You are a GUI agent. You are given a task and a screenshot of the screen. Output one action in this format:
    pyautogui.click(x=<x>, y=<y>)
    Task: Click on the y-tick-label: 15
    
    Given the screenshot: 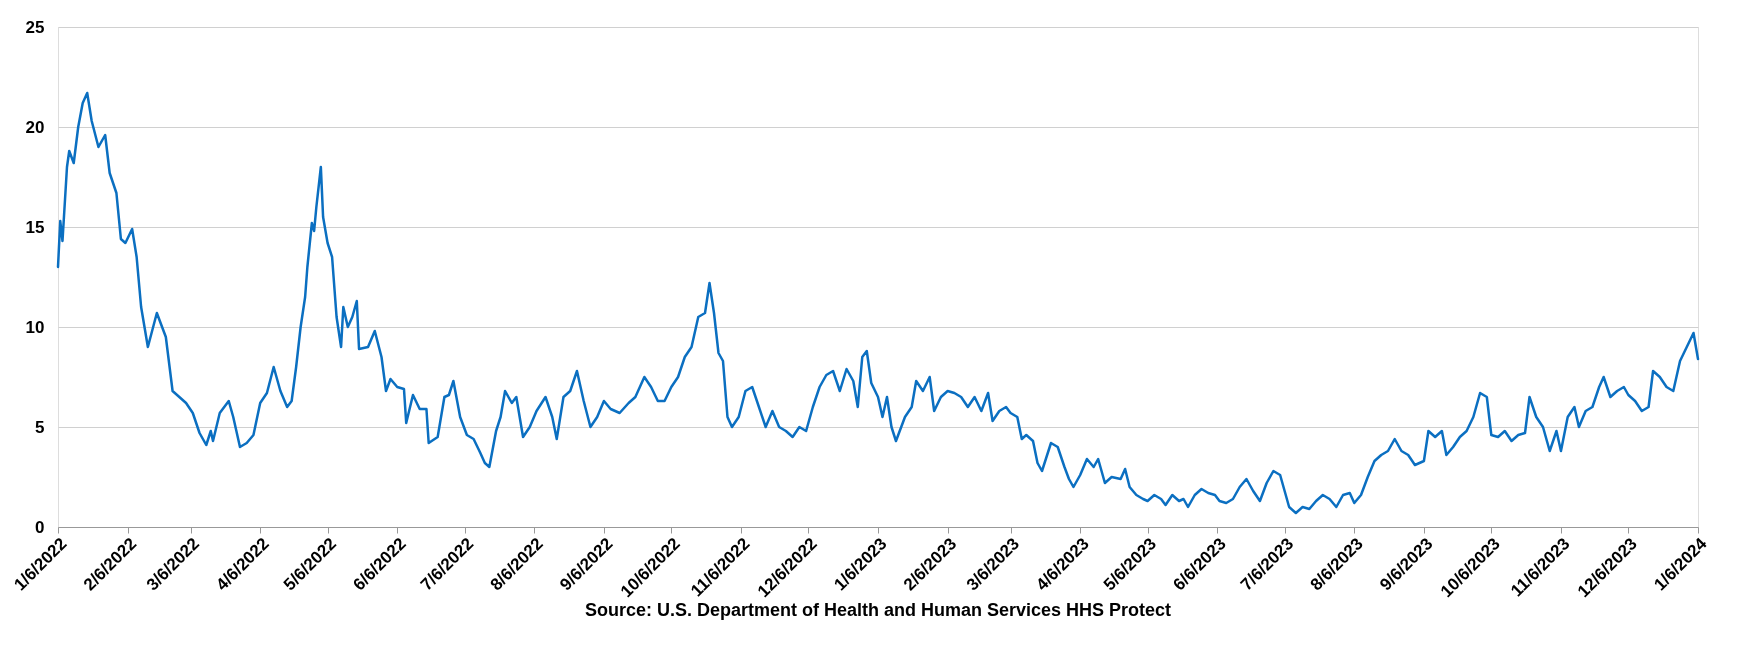 What is the action you would take?
    pyautogui.click(x=35, y=227)
    